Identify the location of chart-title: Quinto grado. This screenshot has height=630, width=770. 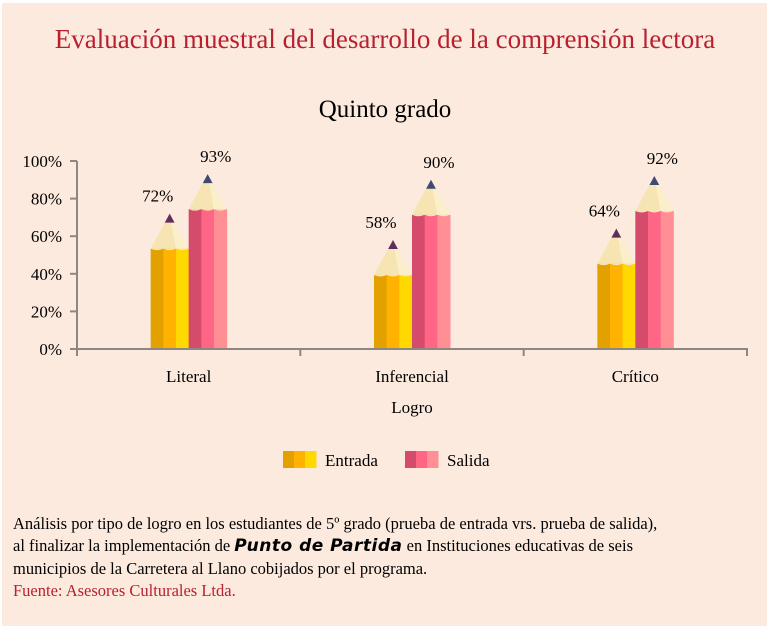
(385, 109).